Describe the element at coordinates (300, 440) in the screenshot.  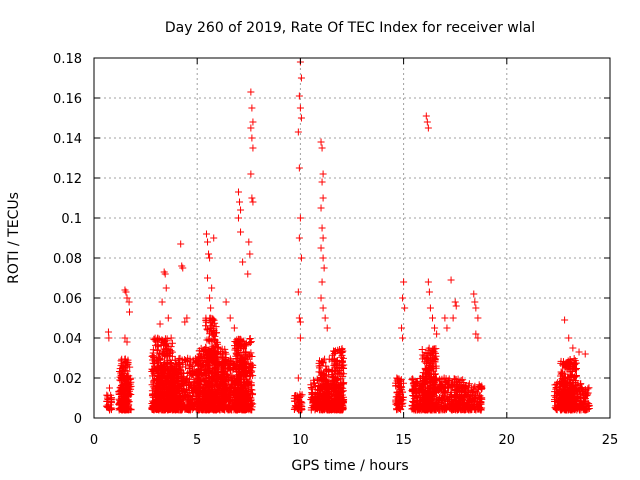
I see `x-tick-label: 10` at that location.